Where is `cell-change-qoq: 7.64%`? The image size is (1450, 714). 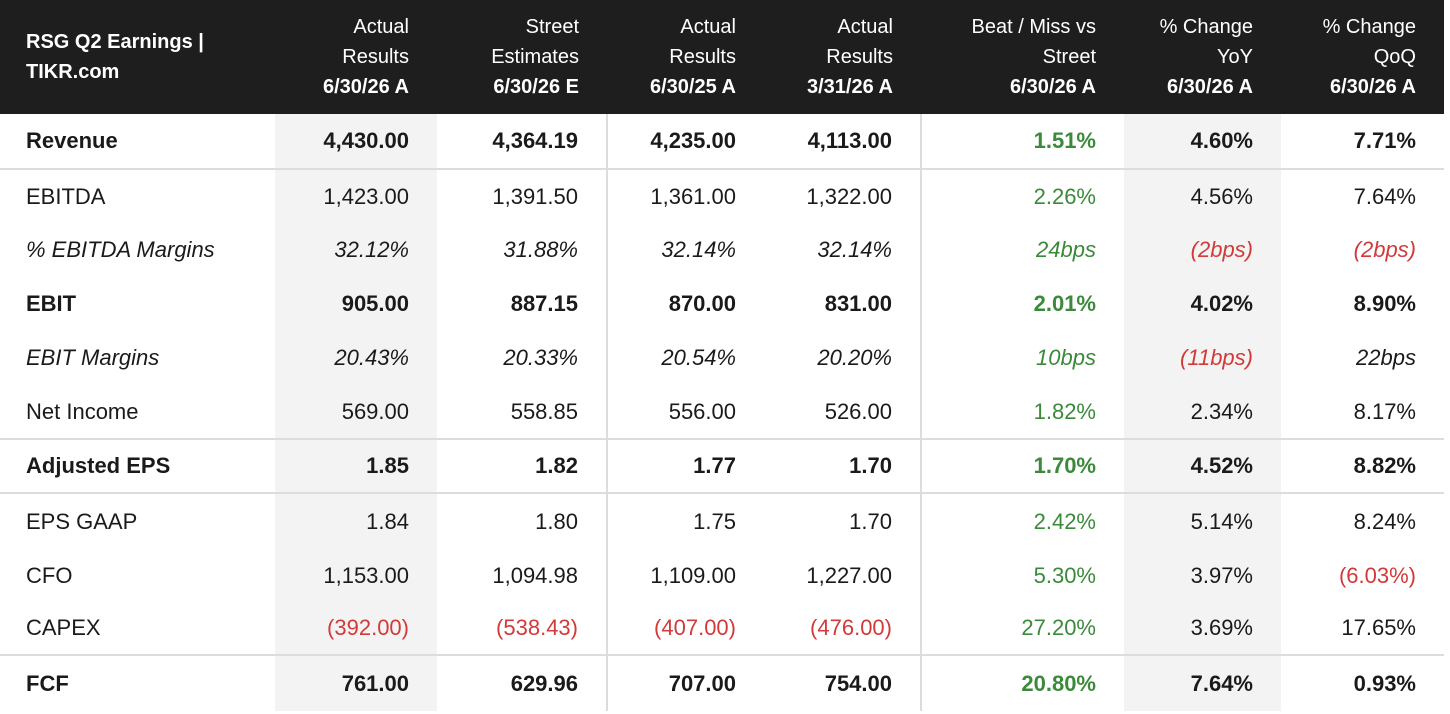
cell-change-qoq: 7.64% is located at coordinates (1362, 195).